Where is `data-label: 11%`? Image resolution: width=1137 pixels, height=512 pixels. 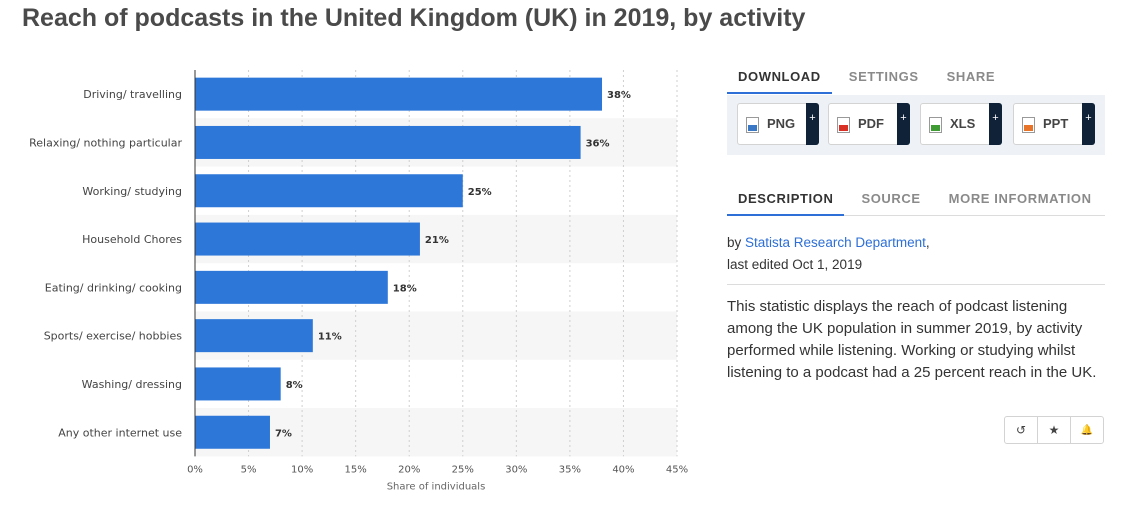 data-label: 11% is located at coordinates (330, 337).